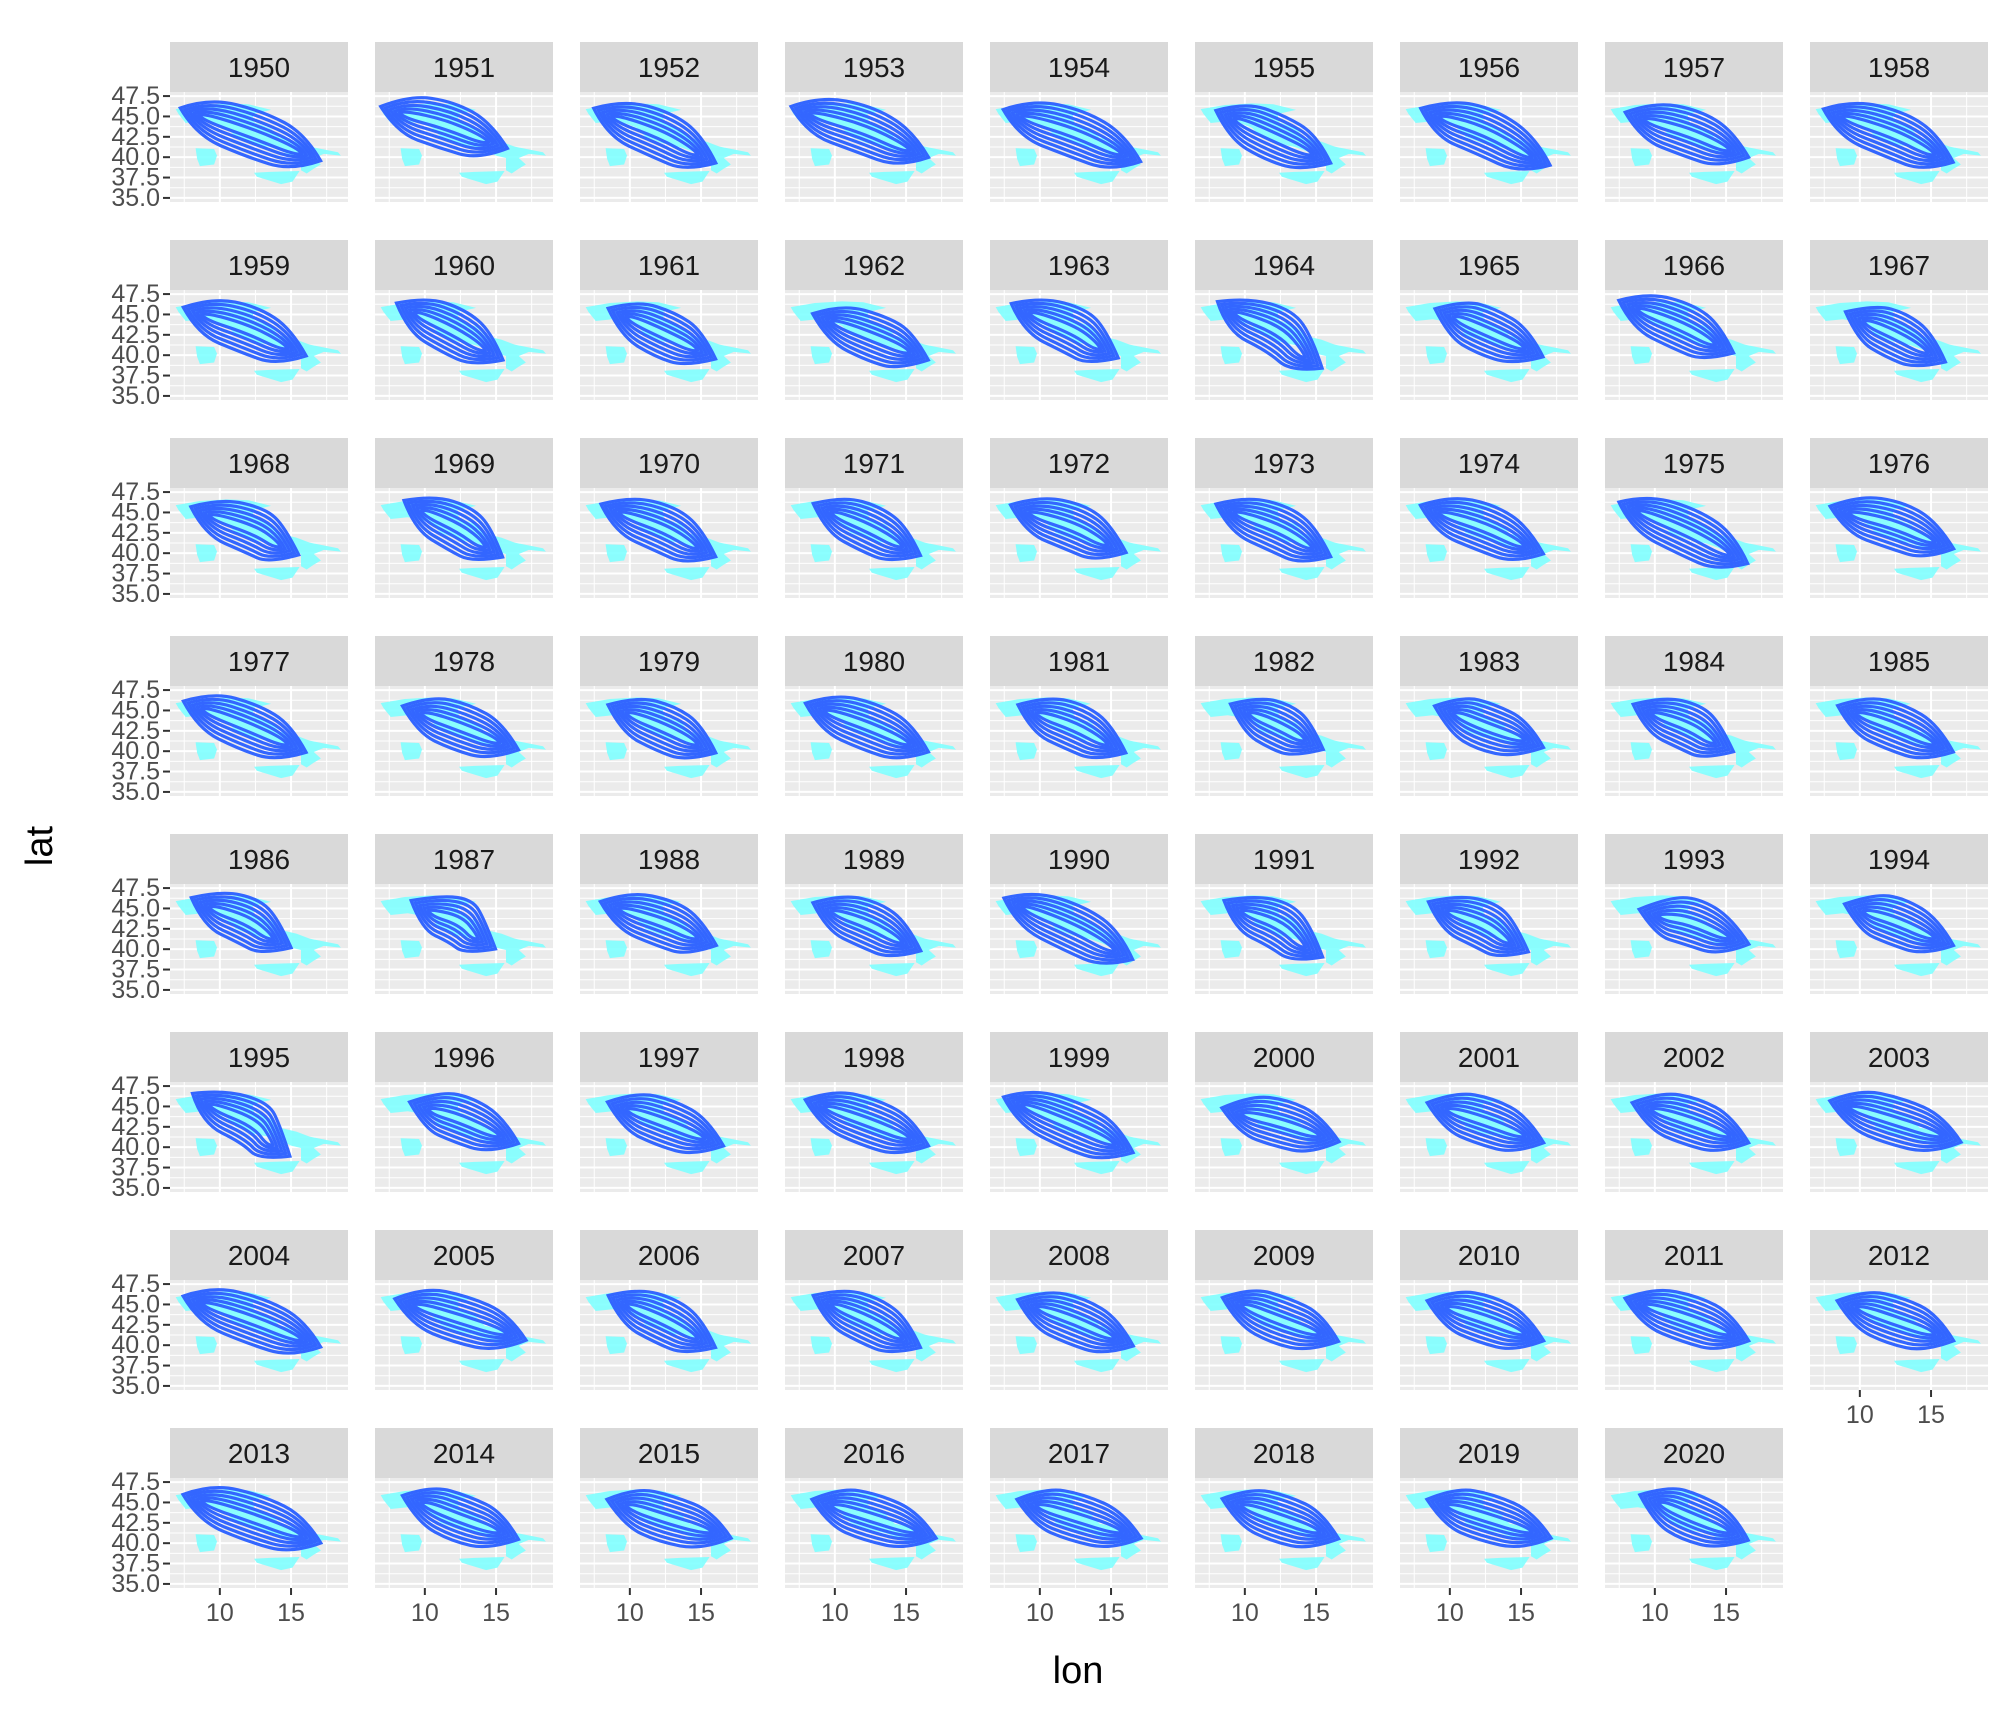 The height and width of the screenshot is (1712, 2006). What do you see at coordinates (1284, 67) in the screenshot?
I see `strip-label: 1955` at bounding box center [1284, 67].